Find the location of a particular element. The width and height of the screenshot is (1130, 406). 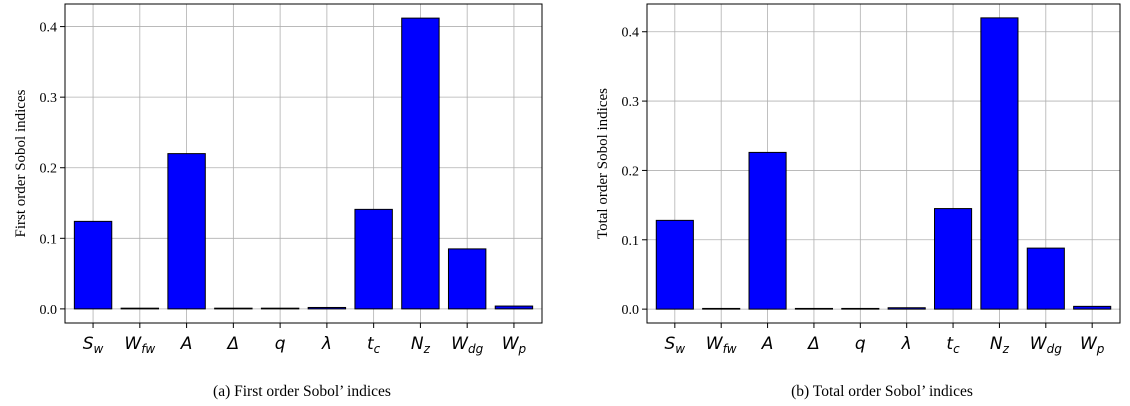

subfigure-caption: (b) Total order Sobol’ indices is located at coordinates (882, 391).